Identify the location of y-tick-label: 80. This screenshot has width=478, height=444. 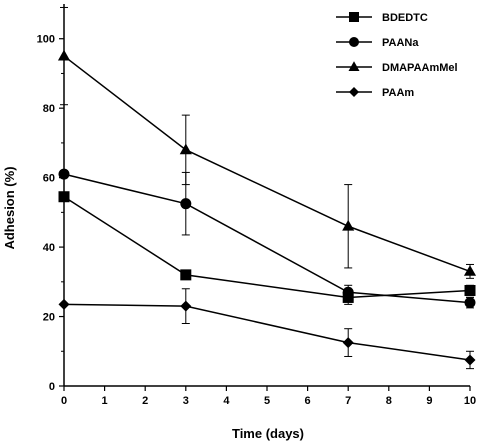
(49, 109).